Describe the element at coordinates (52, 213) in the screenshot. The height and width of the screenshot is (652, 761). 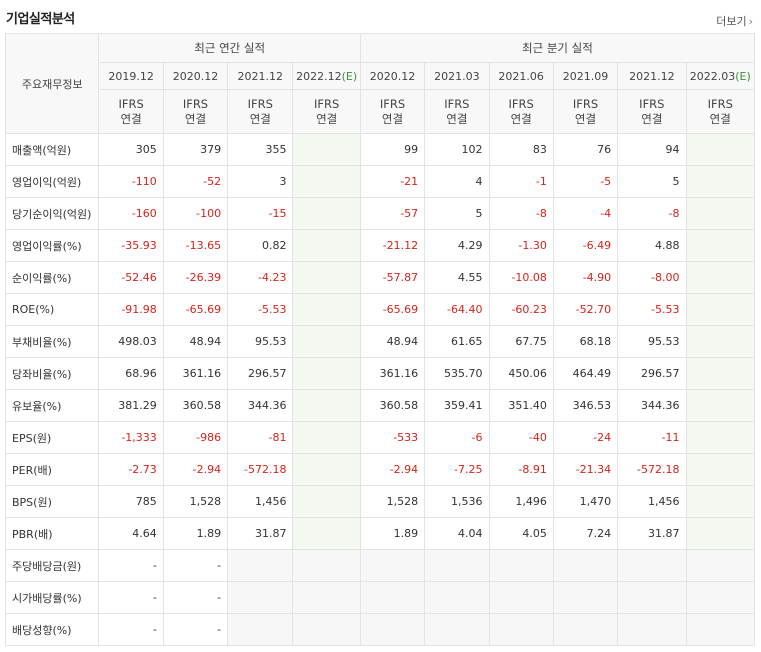
I see `row-label: 당기순이익(억원)` at that location.